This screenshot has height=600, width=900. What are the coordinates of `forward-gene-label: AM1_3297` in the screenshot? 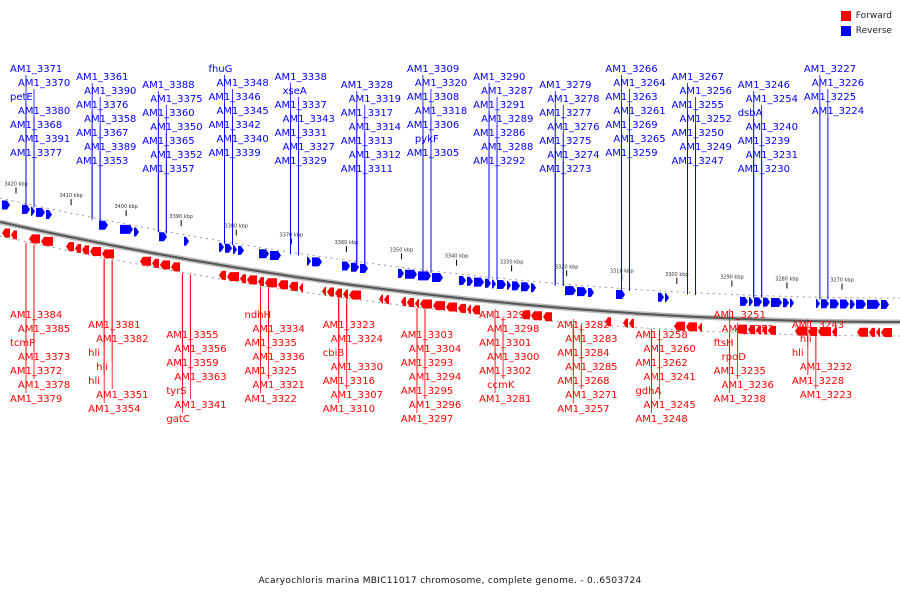 It's located at (427, 419).